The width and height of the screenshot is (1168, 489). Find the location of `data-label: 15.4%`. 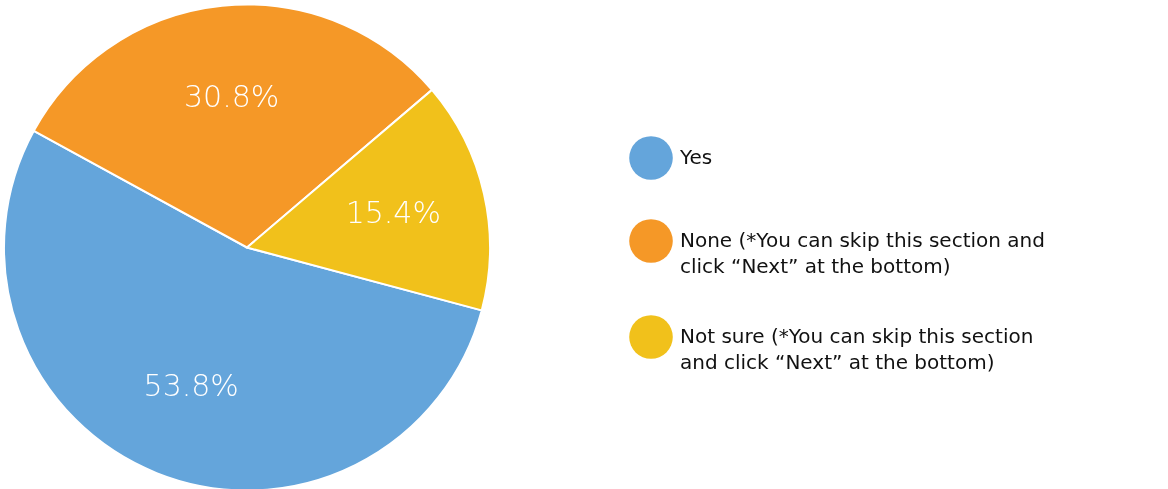

data-label: 15.4% is located at coordinates (393, 213).